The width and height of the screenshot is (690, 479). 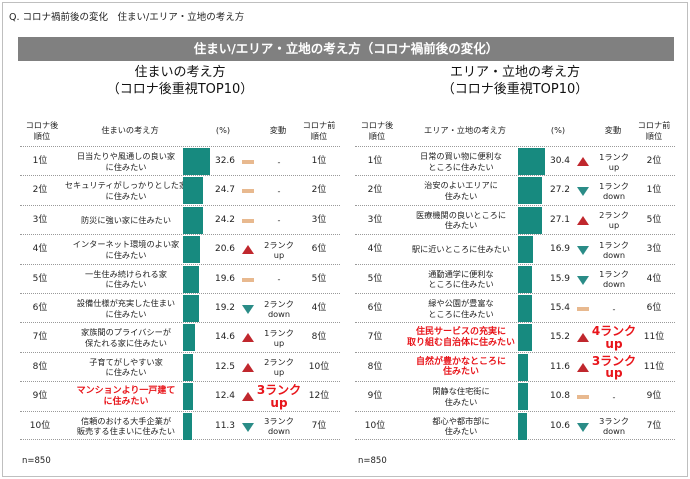 I want to click on panel-title-line2: （コロナ後重視TOP10）, so click(x=515, y=89).